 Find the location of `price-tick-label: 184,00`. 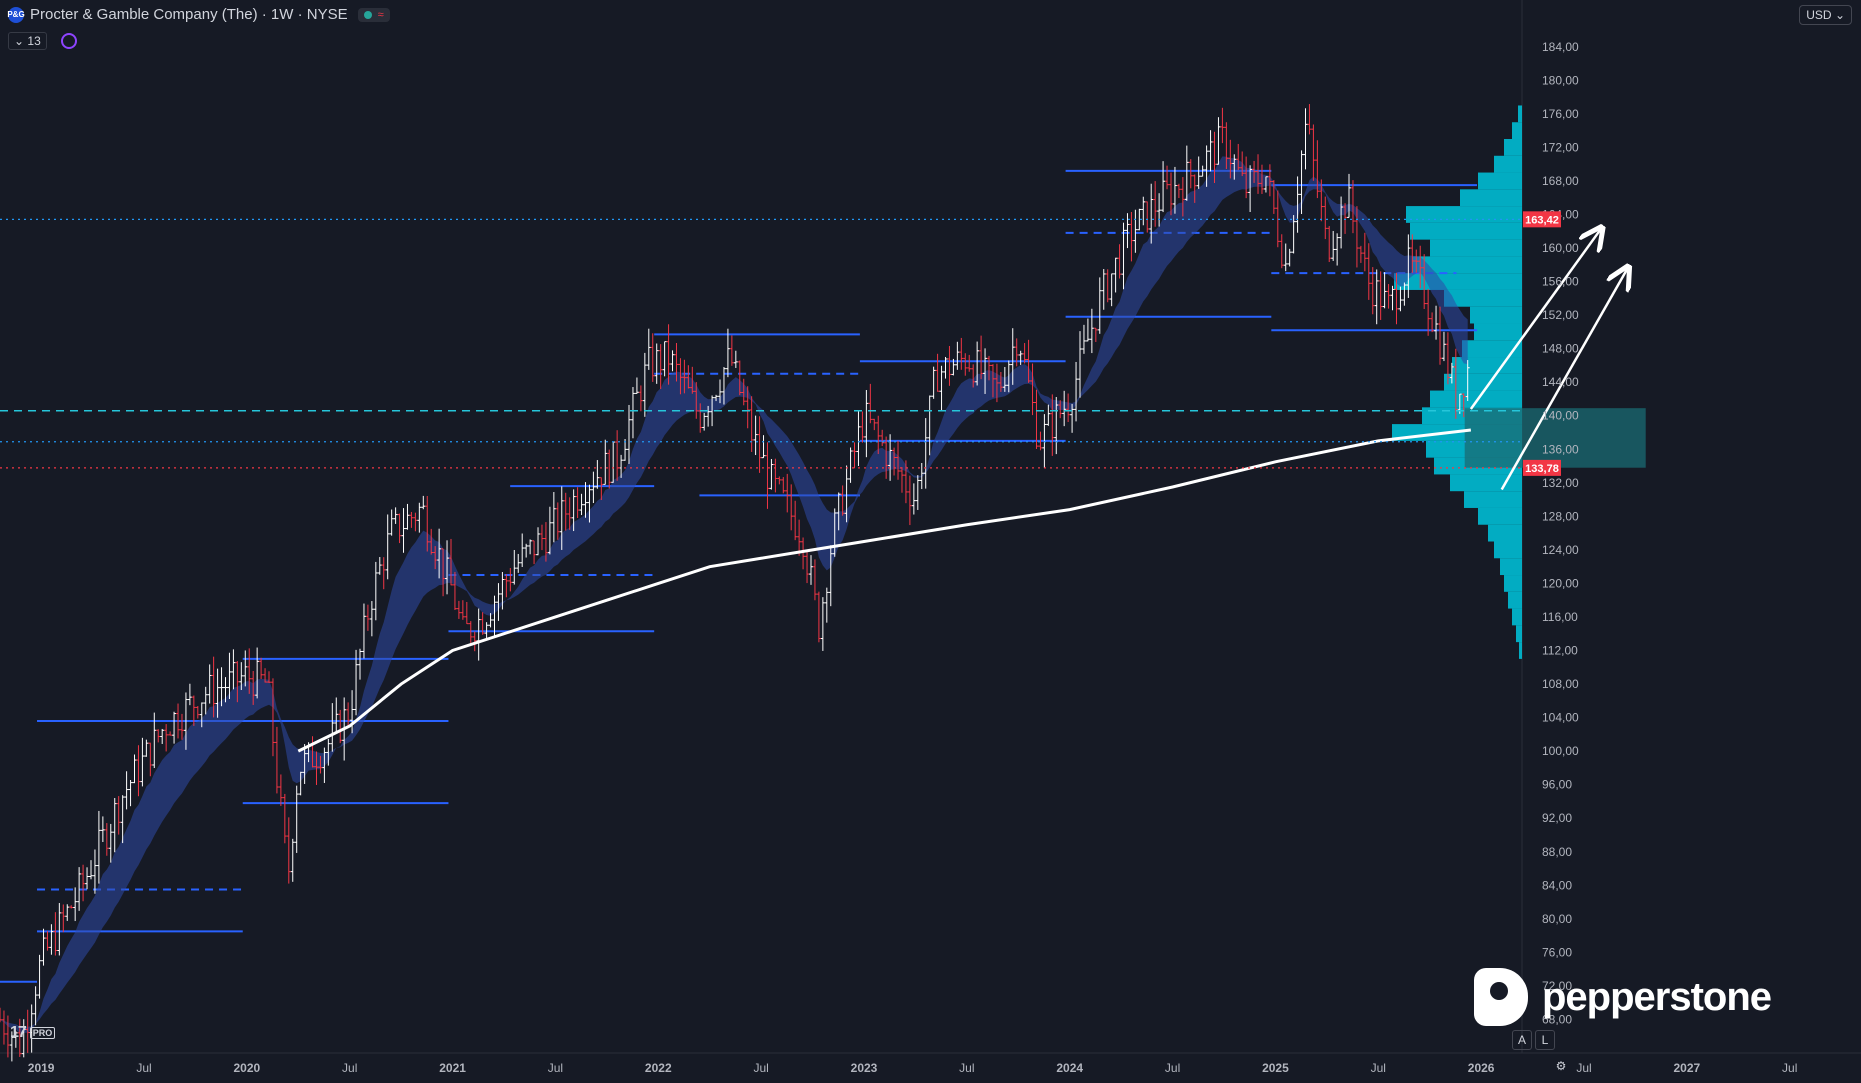

price-tick-label: 184,00 is located at coordinates (1560, 47).